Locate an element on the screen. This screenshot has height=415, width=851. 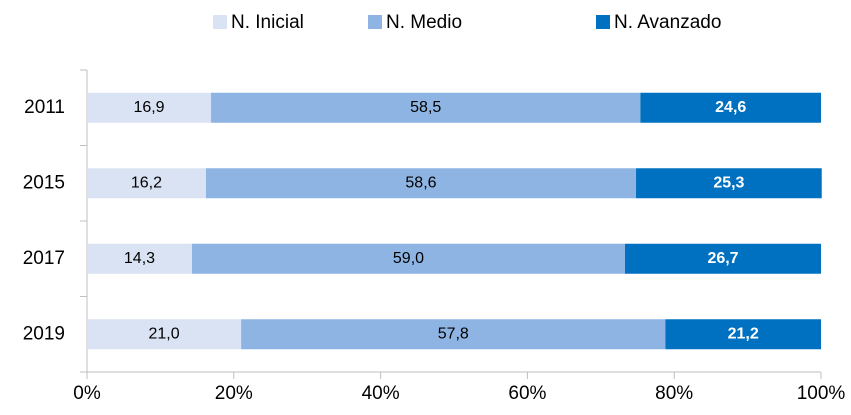
data-label: 21,2 is located at coordinates (743, 333).